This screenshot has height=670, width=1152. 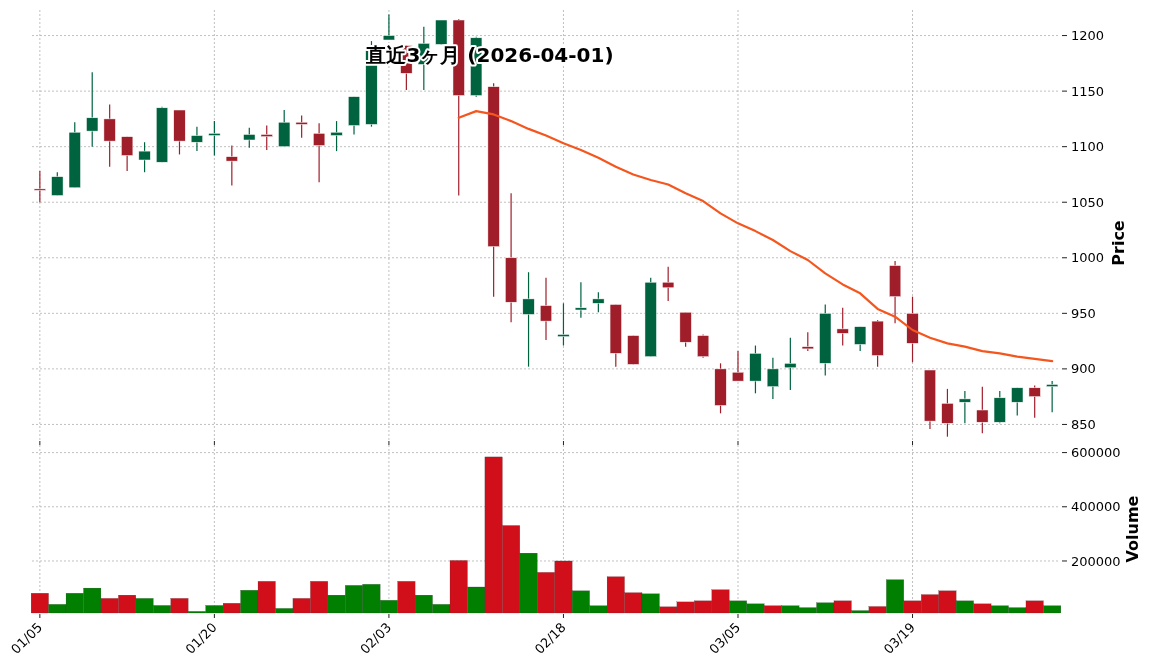 What do you see at coordinates (1132, 529) in the screenshot?
I see `y-axis-title: Volume` at bounding box center [1132, 529].